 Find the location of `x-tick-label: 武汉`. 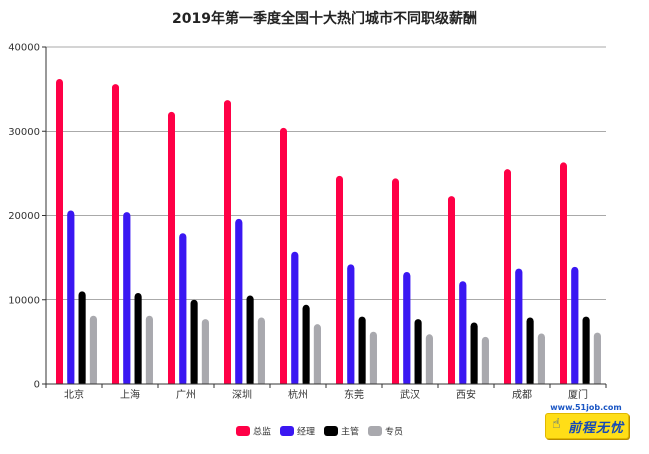

x-tick-label: 武汉 is located at coordinates (410, 394).